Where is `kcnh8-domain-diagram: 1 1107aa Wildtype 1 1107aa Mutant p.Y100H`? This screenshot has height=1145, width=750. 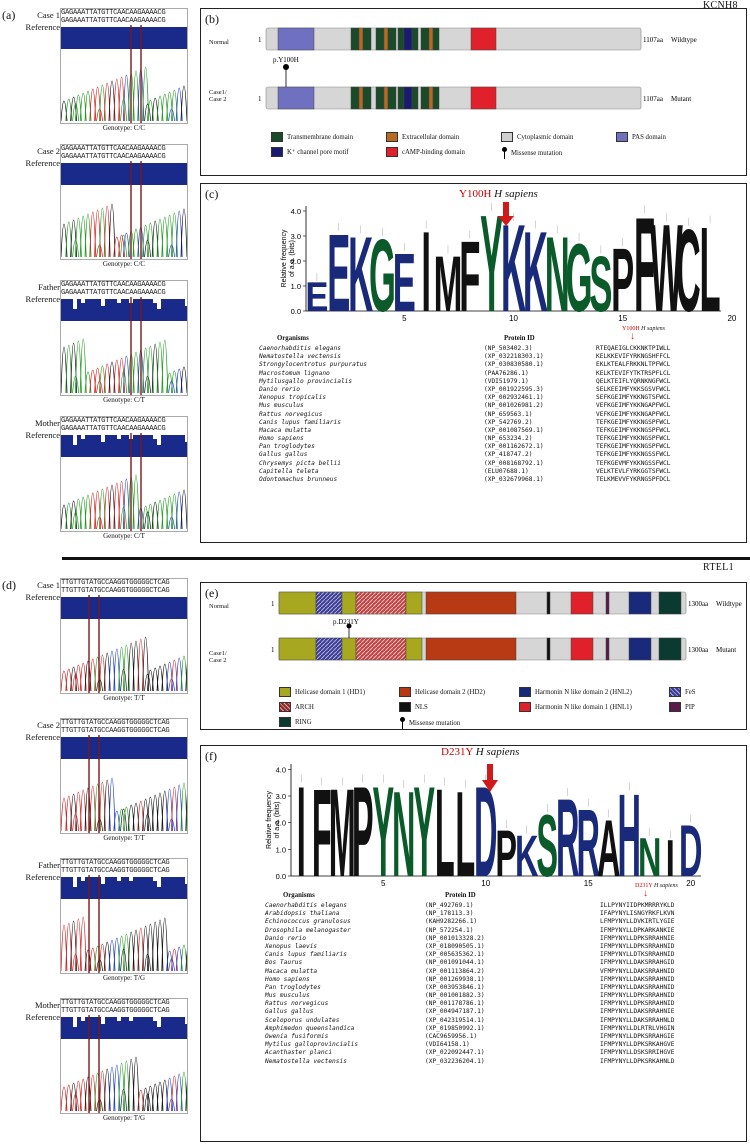 kcnh8-domain-diagram: 1 1107aa Wildtype 1 1107aa Mutant p.Y100H is located at coordinates (477, 68).